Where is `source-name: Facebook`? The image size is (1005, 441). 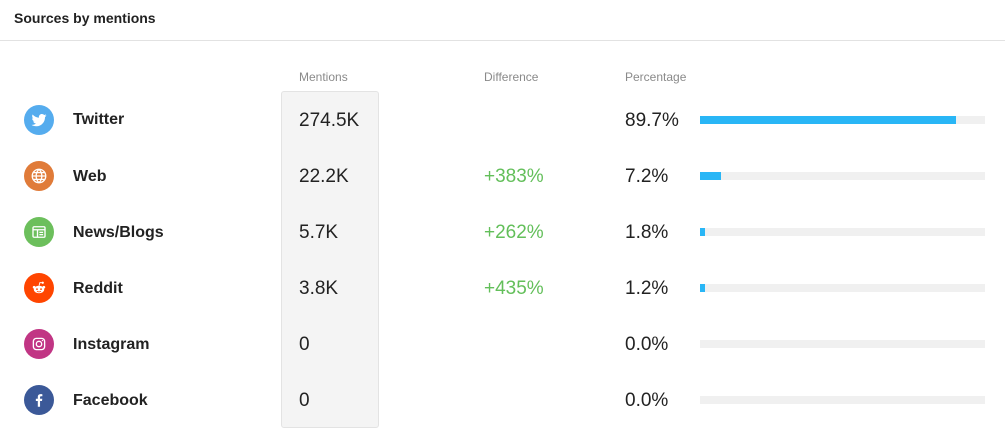 source-name: Facebook is located at coordinates (110, 400).